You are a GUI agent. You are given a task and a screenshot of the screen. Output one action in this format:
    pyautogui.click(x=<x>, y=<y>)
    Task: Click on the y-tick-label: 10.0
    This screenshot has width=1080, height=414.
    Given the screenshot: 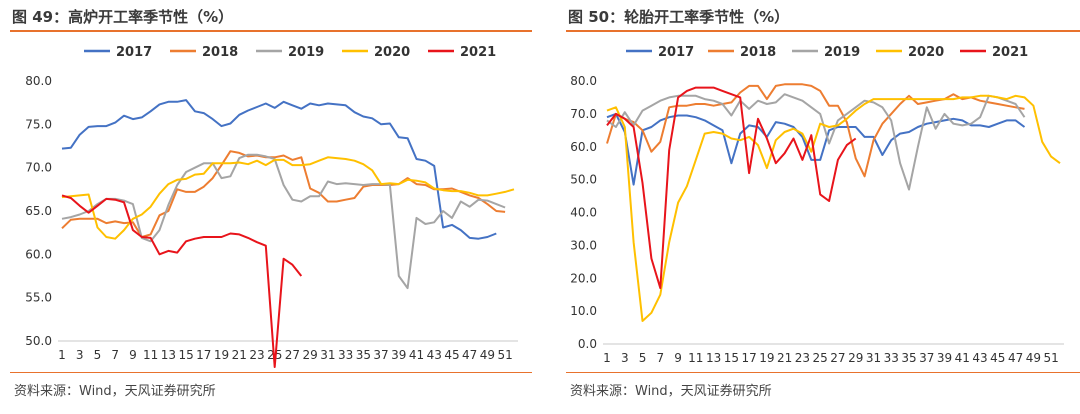 What is the action you would take?
    pyautogui.click(x=583, y=311)
    